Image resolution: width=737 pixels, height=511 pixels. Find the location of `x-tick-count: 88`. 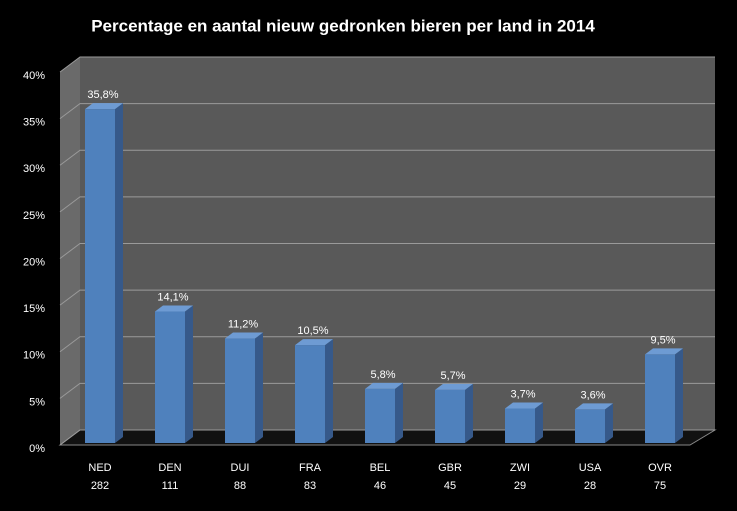

x-tick-count: 88 is located at coordinates (240, 486).